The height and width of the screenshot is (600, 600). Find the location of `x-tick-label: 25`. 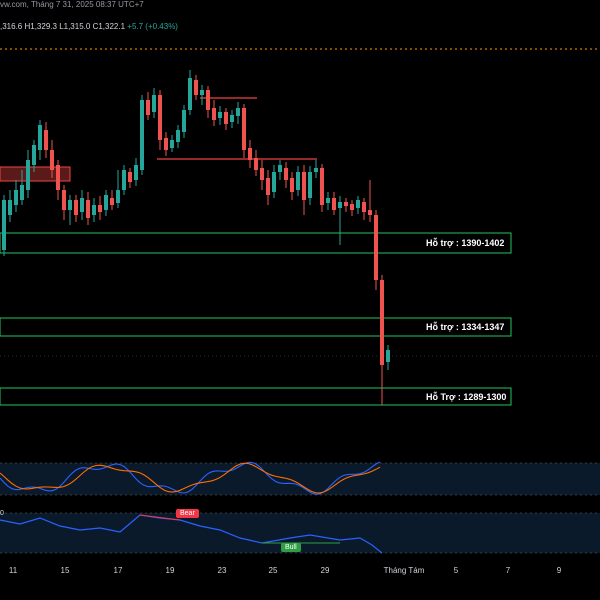

x-tick-label: 25 is located at coordinates (273, 570).